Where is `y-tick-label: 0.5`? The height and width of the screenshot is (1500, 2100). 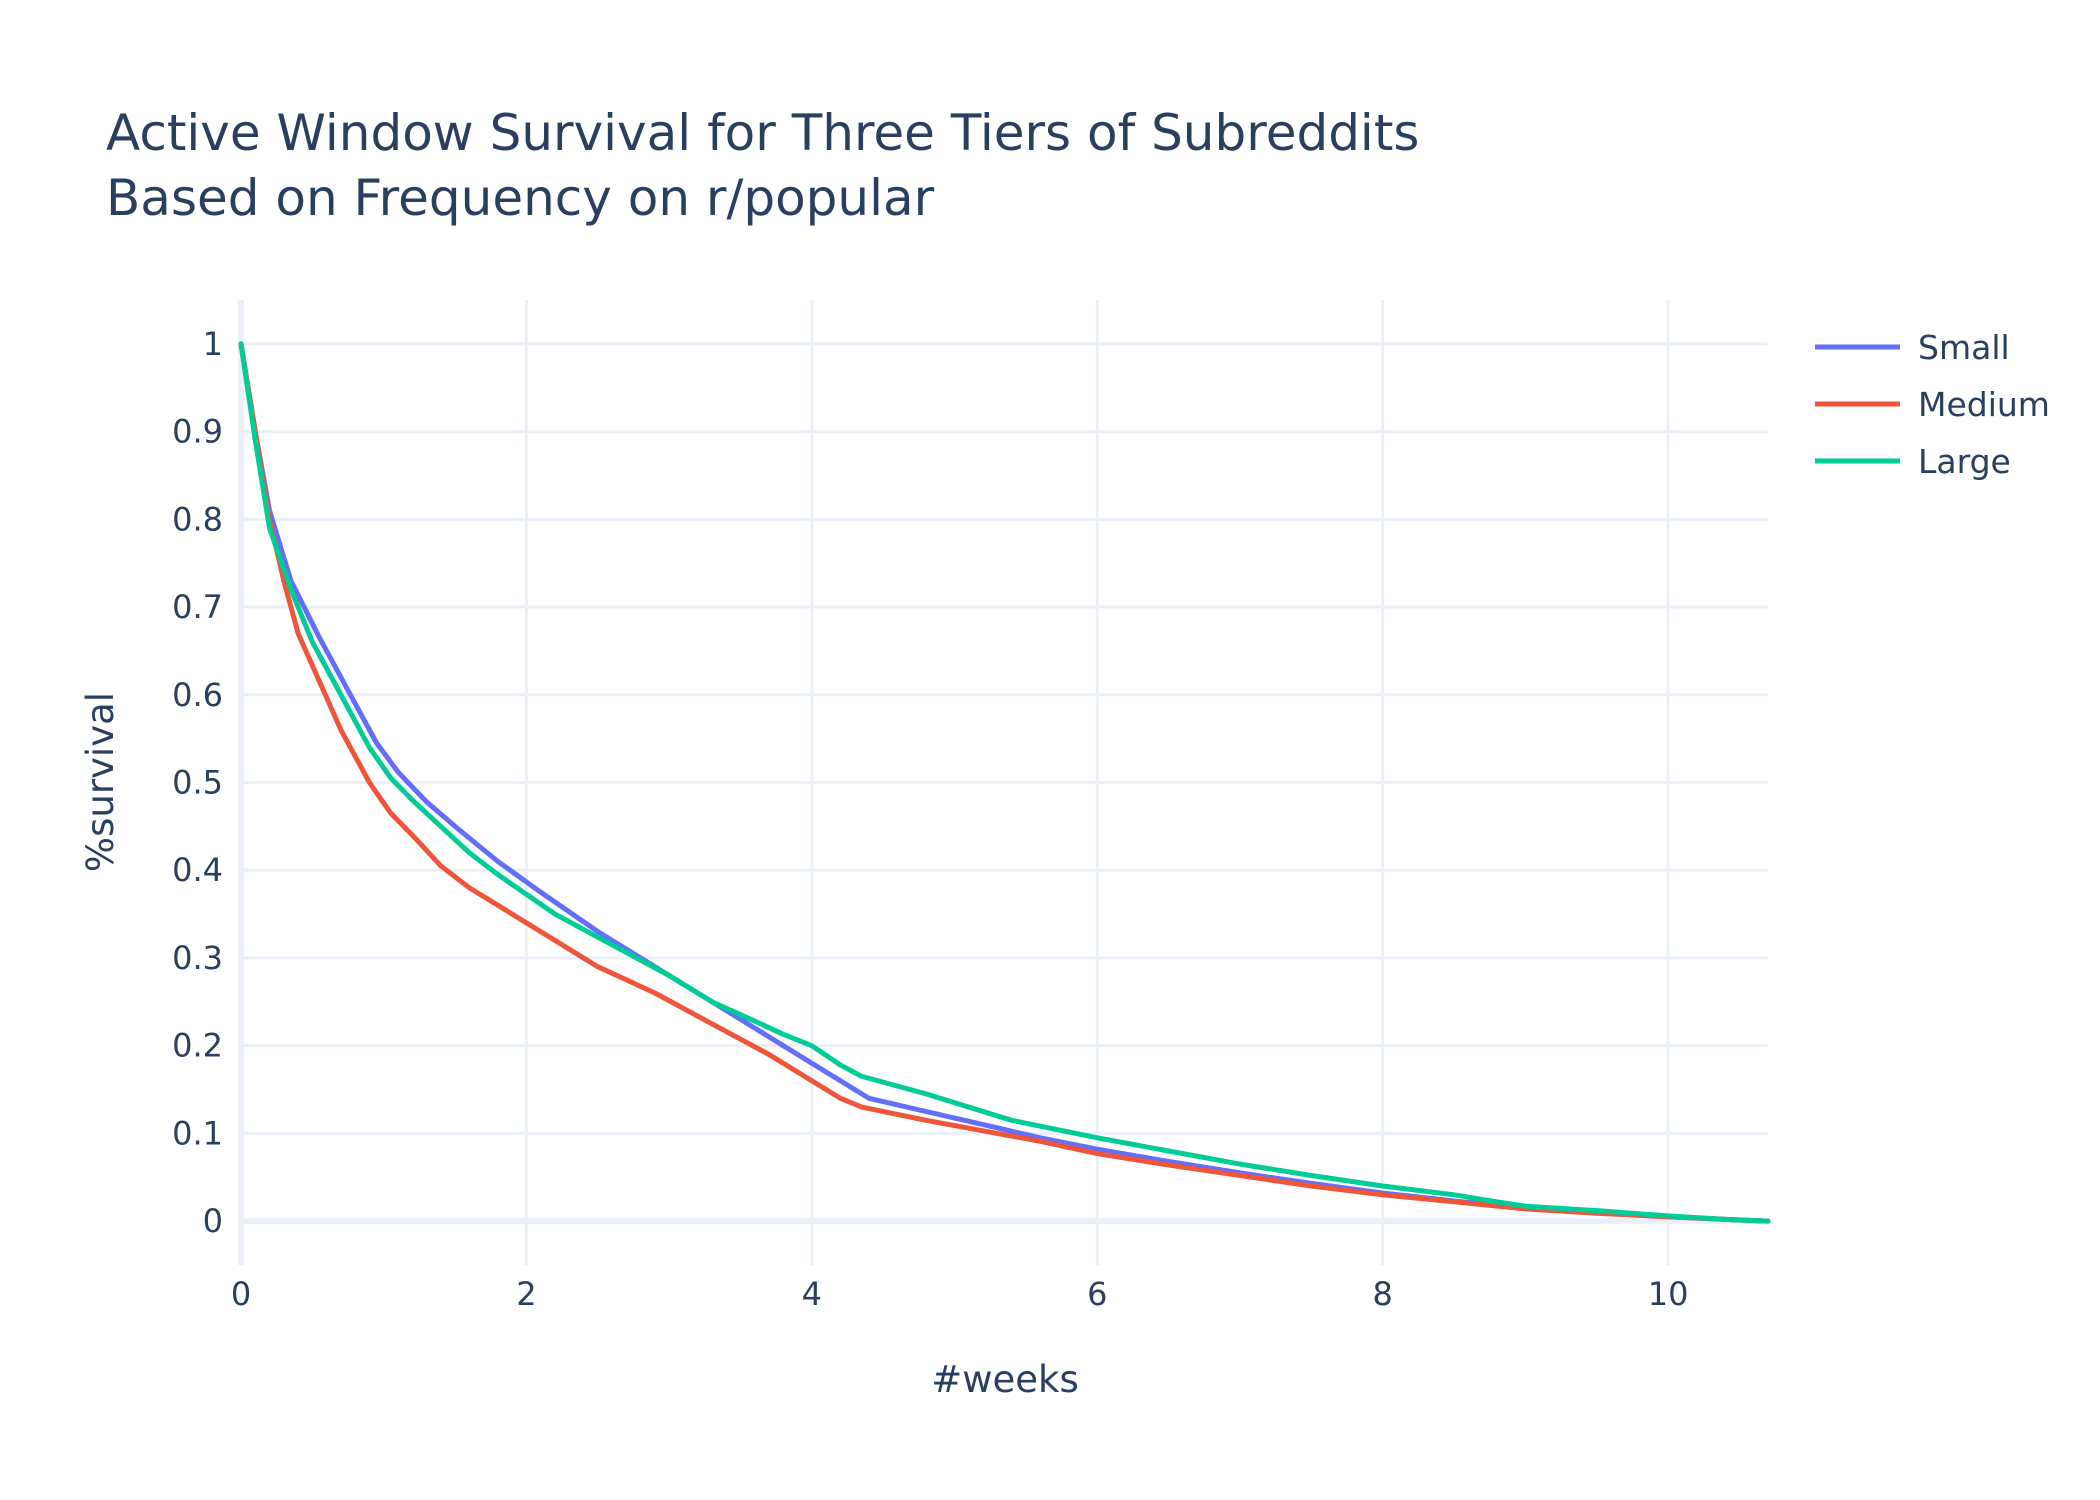 y-tick-label: 0.5 is located at coordinates (197, 783).